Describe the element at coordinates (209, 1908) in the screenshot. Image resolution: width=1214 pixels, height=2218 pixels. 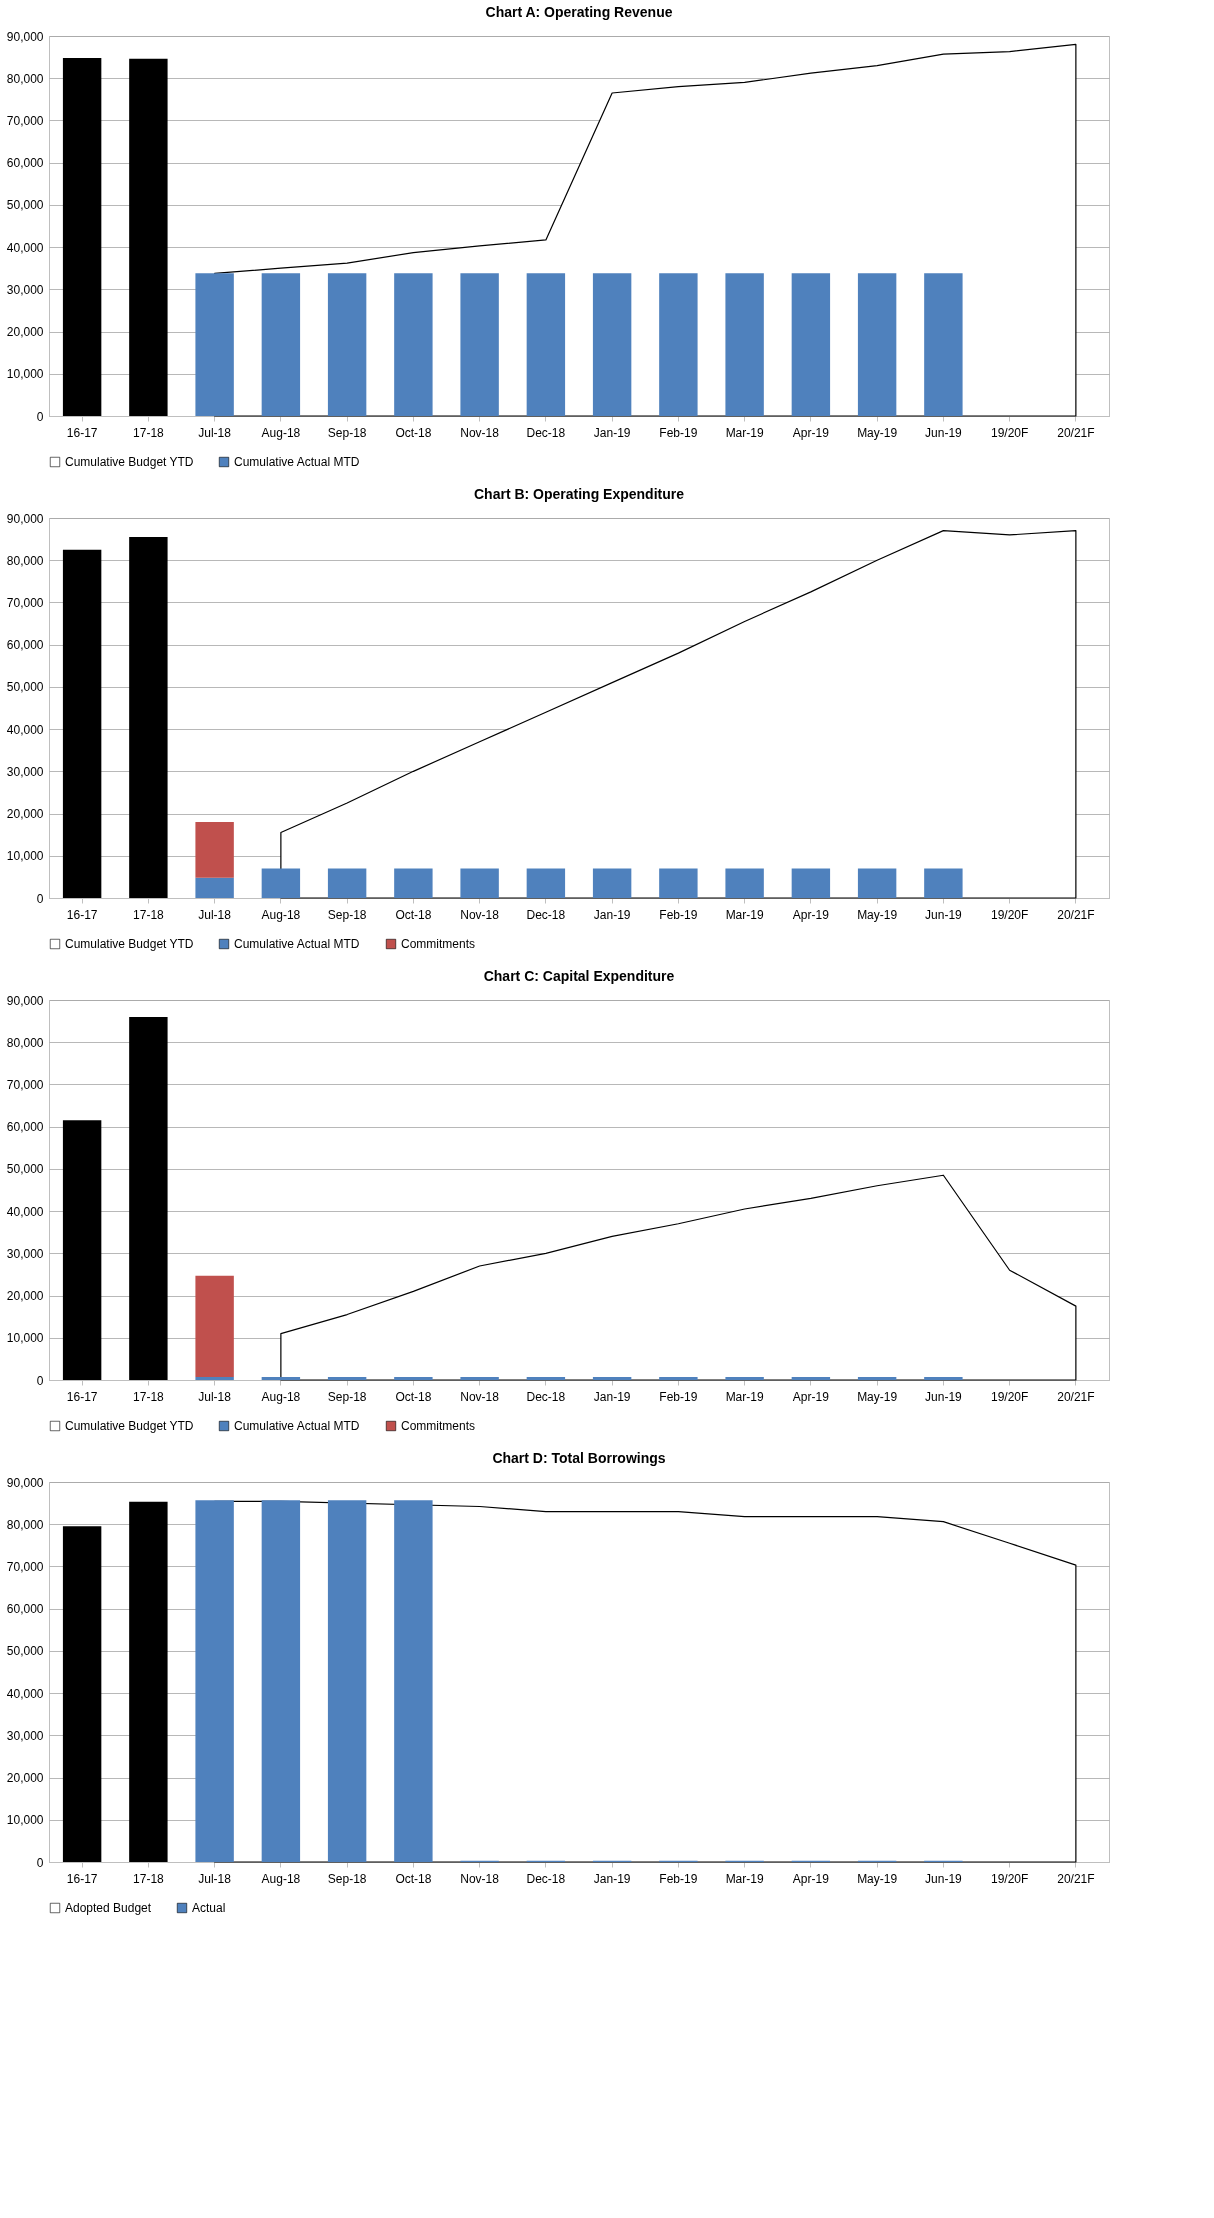
I see `legend-label: Actual` at that location.